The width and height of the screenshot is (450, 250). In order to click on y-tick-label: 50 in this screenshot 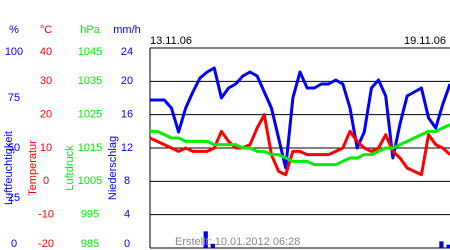, I will do `click(14, 148)`.